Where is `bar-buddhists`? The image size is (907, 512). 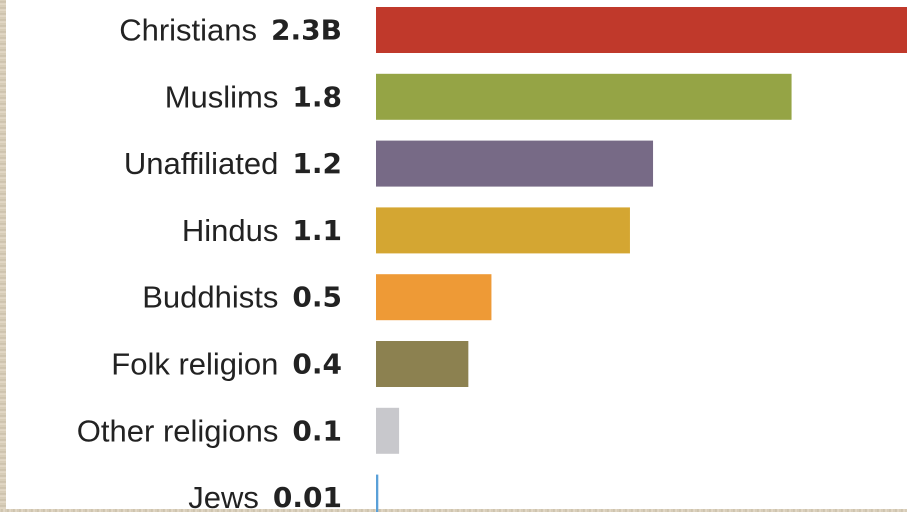
bar-buddhists is located at coordinates (434, 297).